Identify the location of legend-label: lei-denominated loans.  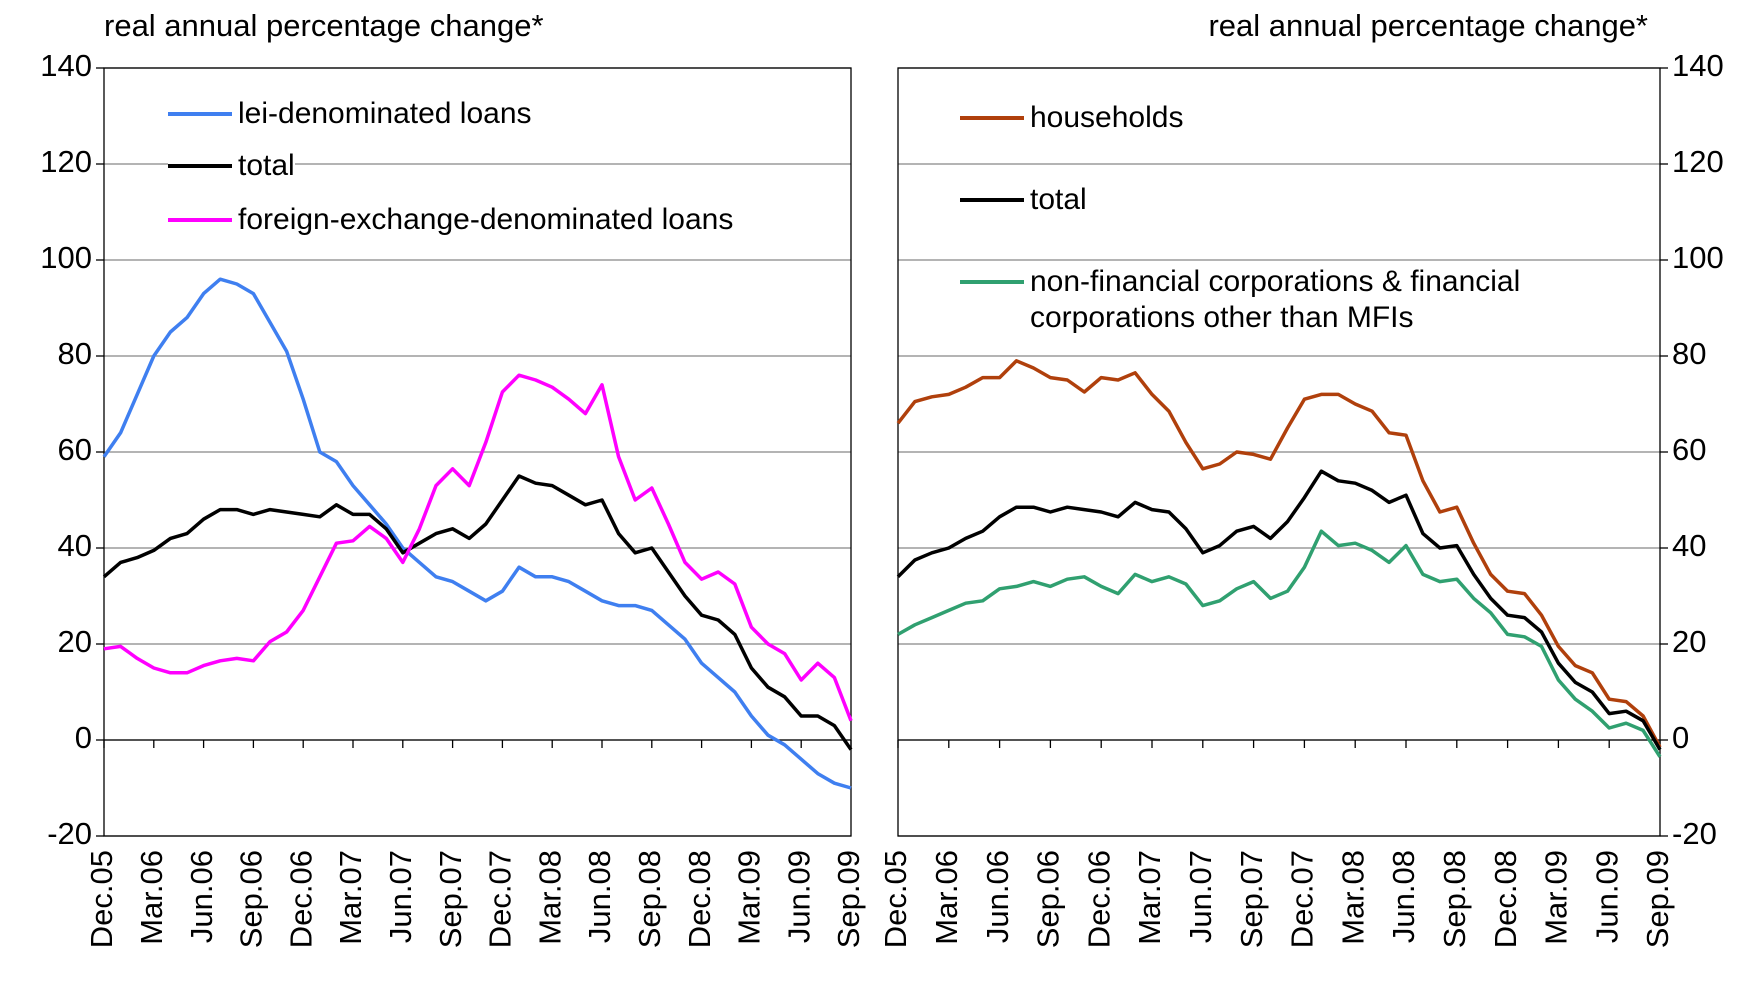
(385, 113).